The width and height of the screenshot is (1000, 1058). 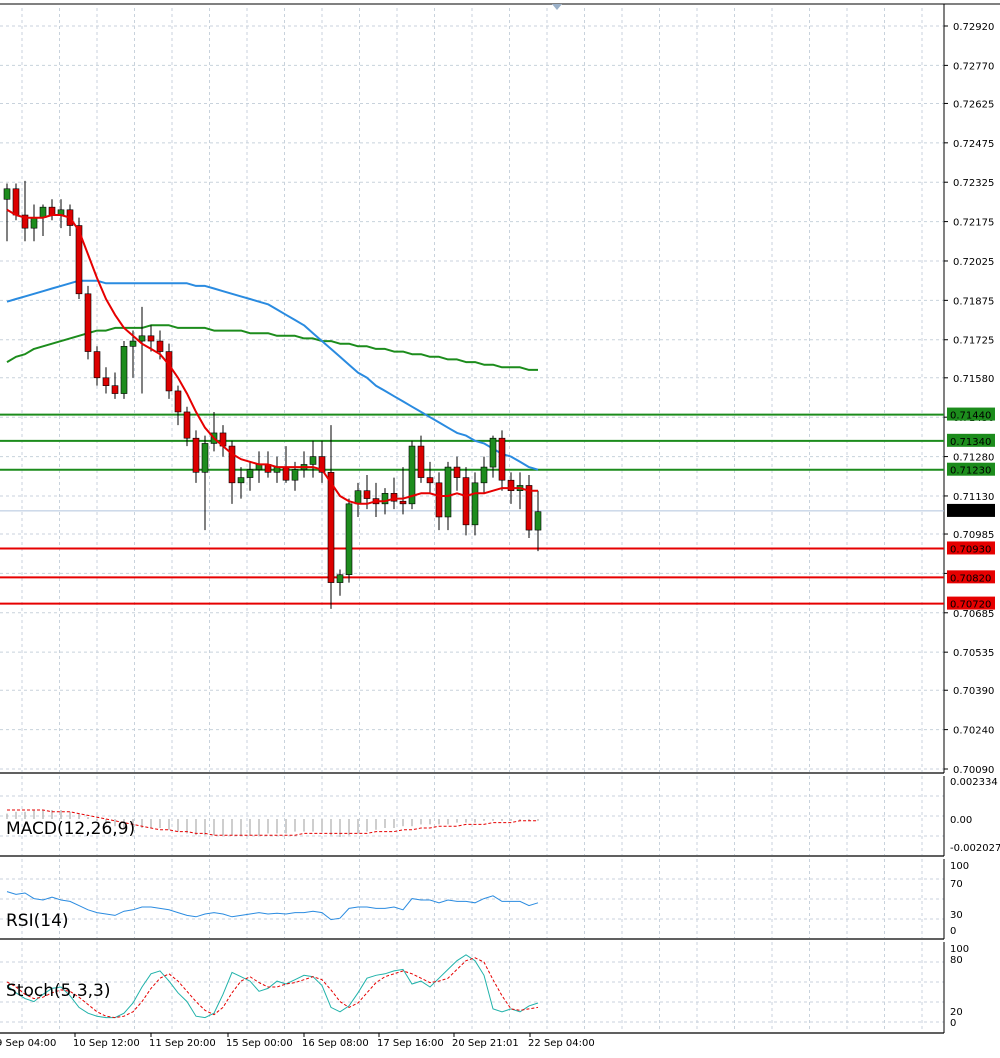 I want to click on rsi-line, so click(x=272, y=906).